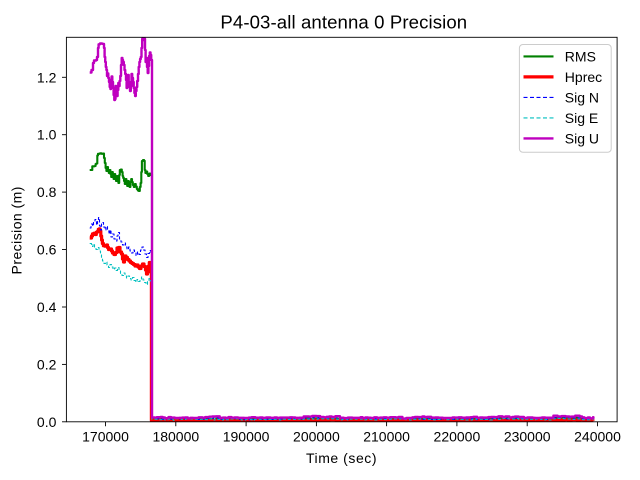 The image size is (640, 480). Describe the element at coordinates (246, 436) in the screenshot. I see `svg-text: 190000` at that location.